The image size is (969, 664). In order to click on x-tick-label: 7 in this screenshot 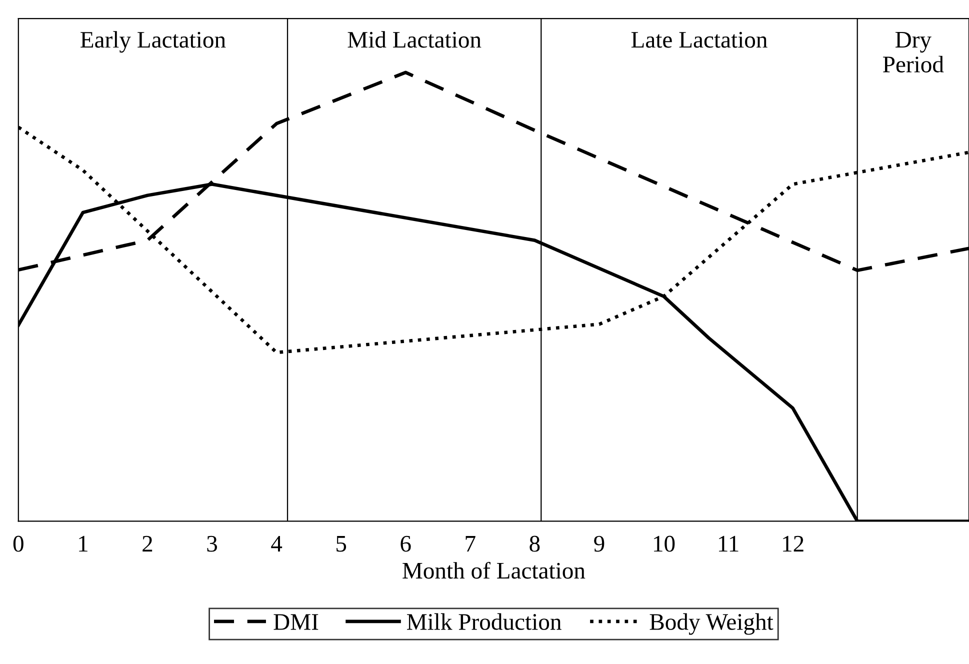, I will do `click(471, 544)`.